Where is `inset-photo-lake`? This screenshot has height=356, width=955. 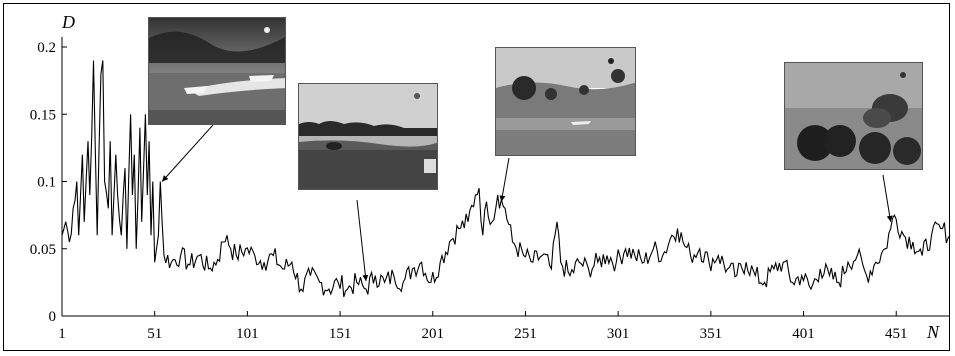
inset-photo-lake is located at coordinates (565, 101).